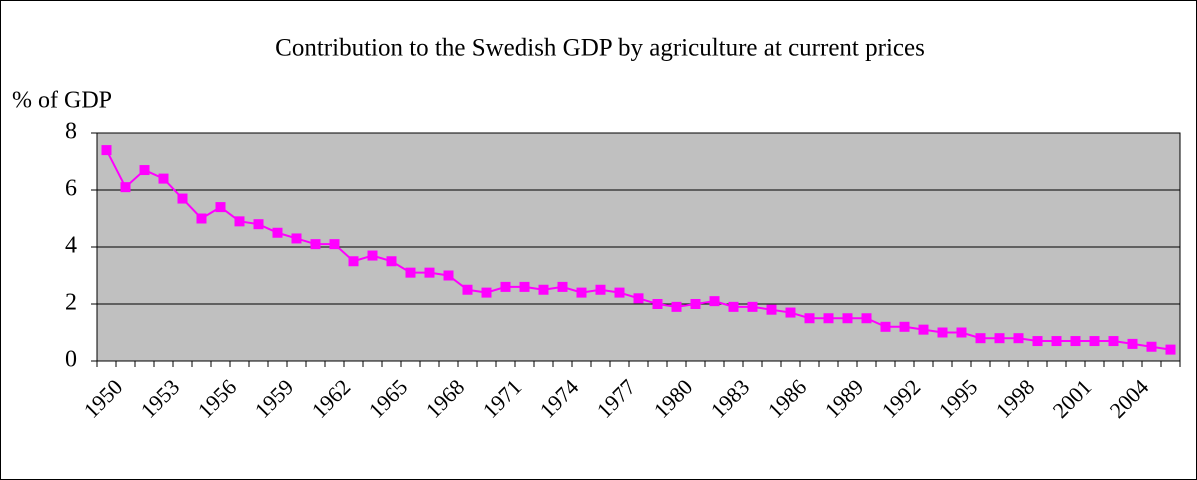 The image size is (1197, 480). What do you see at coordinates (71, 246) in the screenshot?
I see `y-tick-label: 4` at bounding box center [71, 246].